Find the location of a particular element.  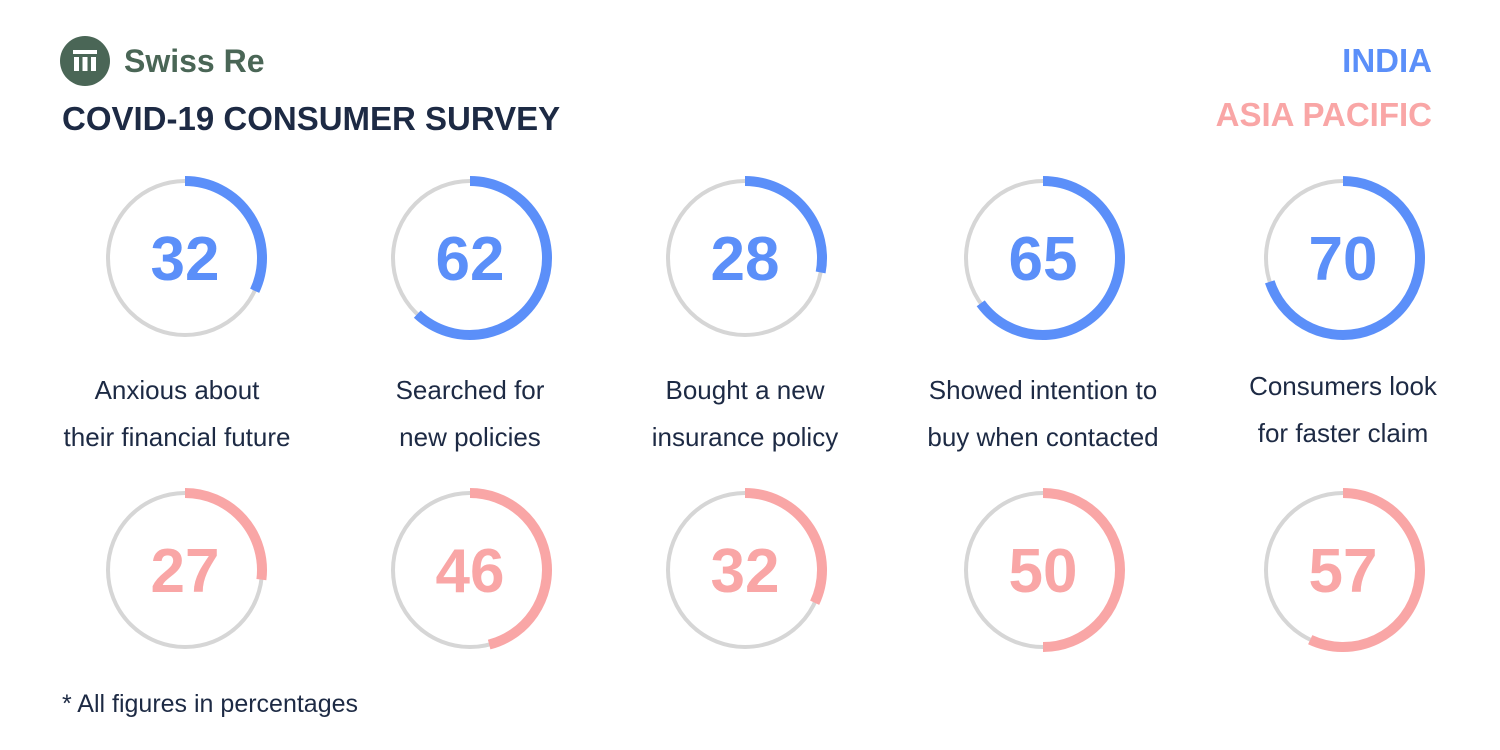

gauge-value: 57 is located at coordinates (1343, 571).